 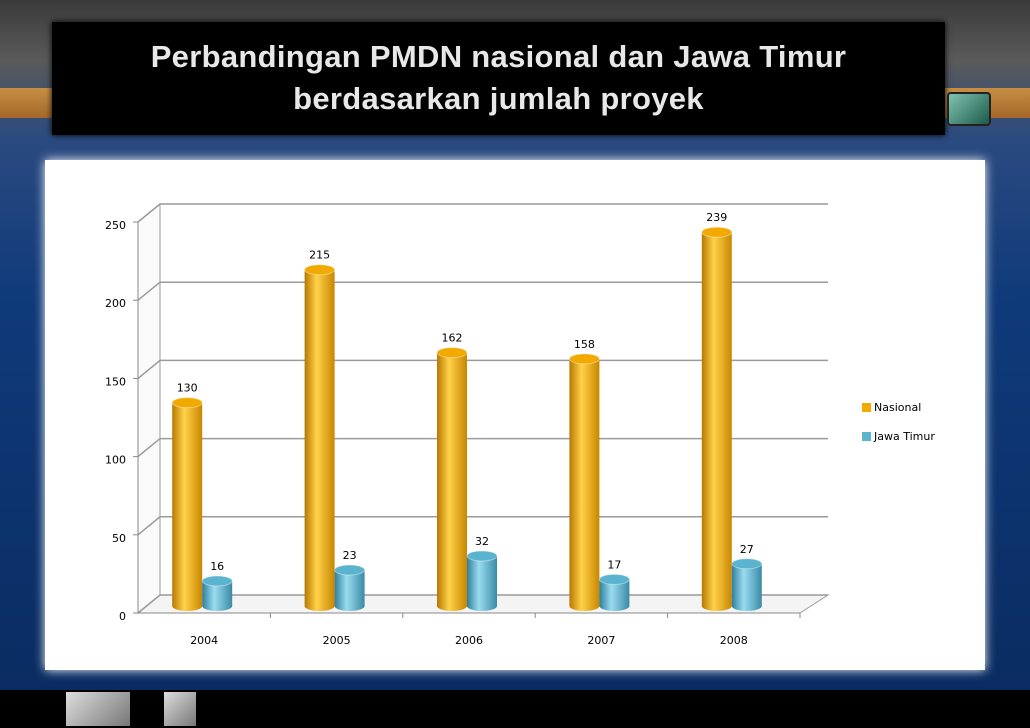 I want to click on y-tick-label: 150, so click(x=115, y=381).